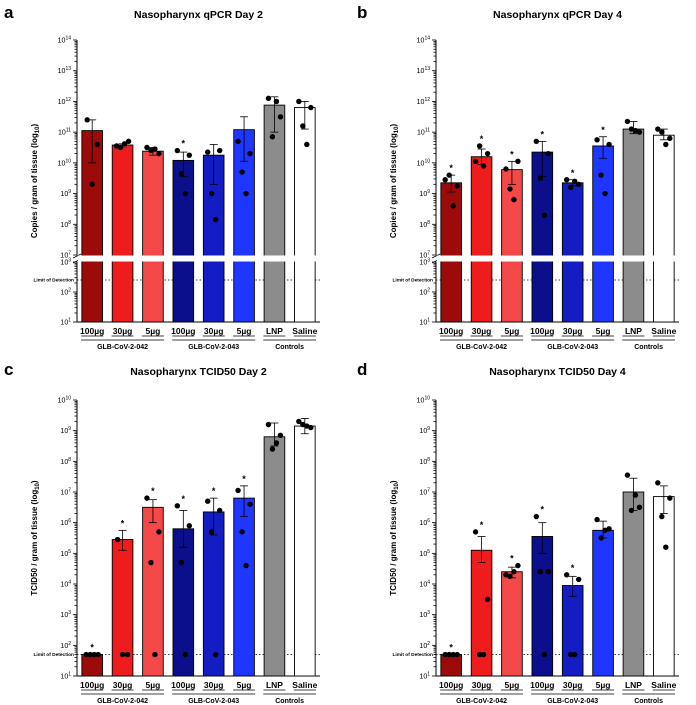  I want to click on y-tick-label: 10⁹, so click(424, 193).